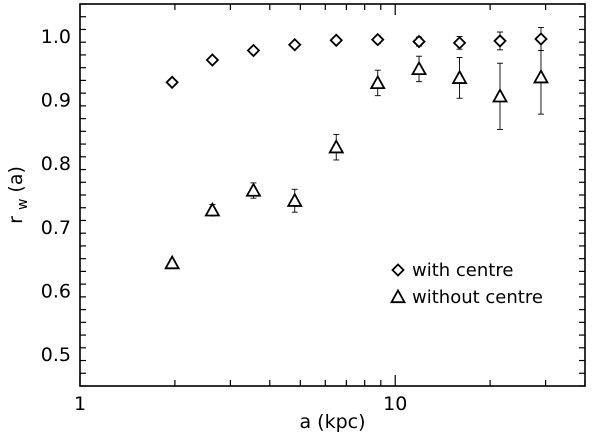 The image size is (600, 436). What do you see at coordinates (332, 422) in the screenshot?
I see `x-axis-title: a (kpc)` at bounding box center [332, 422].